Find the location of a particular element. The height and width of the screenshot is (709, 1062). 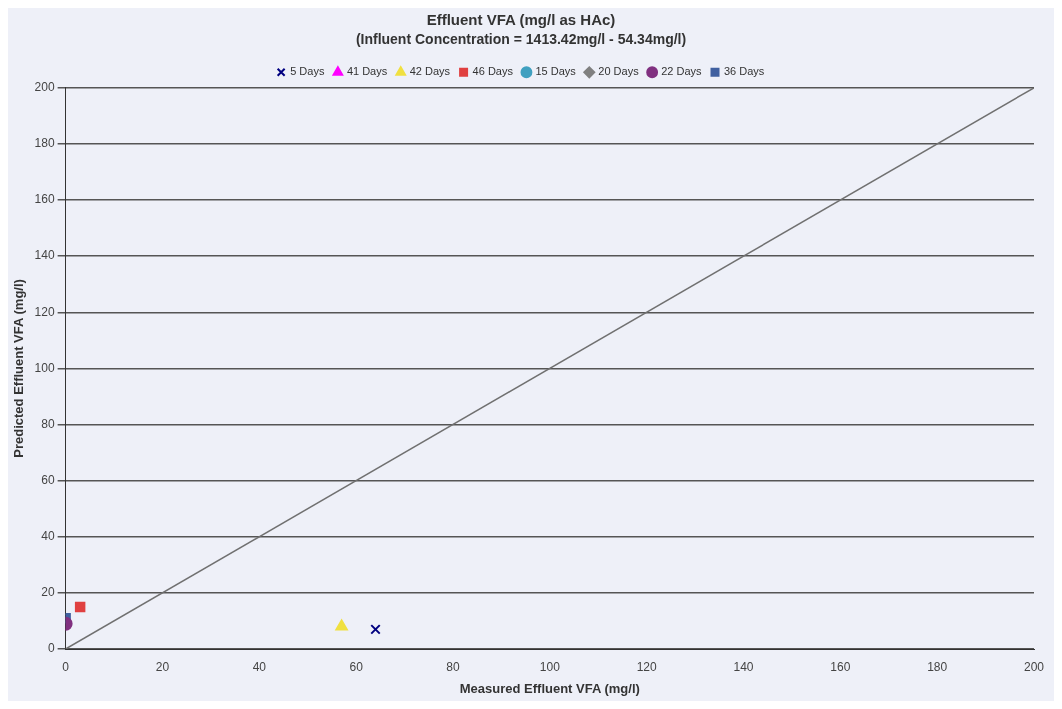

x-tick-label: 0 is located at coordinates (66, 666).